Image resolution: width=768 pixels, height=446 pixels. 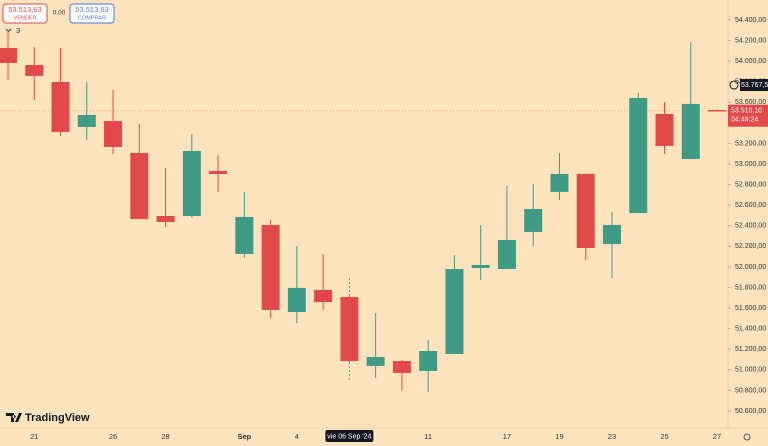 What do you see at coordinates (750, 411) in the screenshot?
I see `y-tick-label: 50.600,00` at bounding box center [750, 411].